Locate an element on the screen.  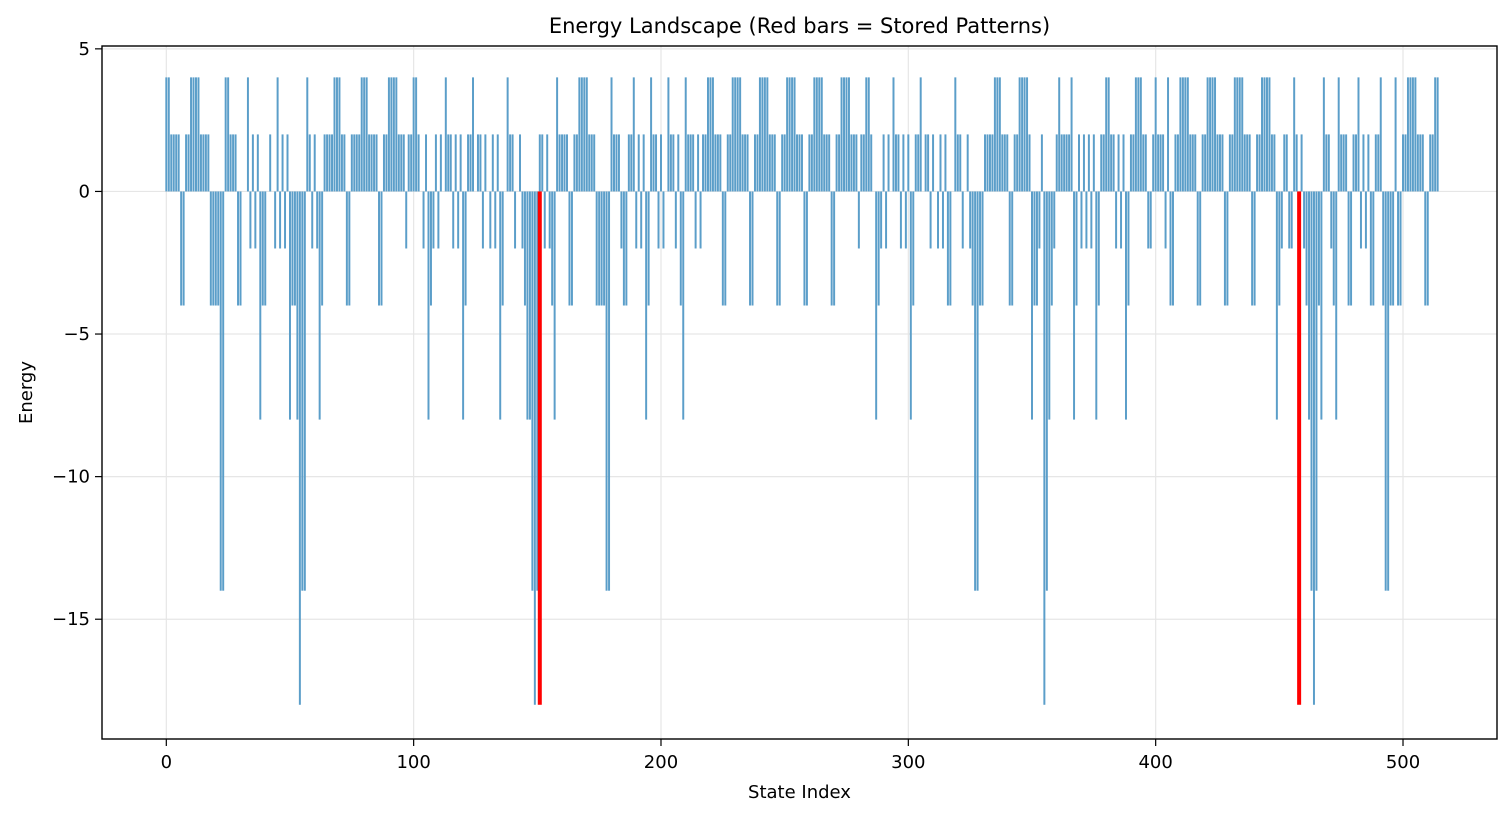
x-tick-label: 500 is located at coordinates (1403, 762).